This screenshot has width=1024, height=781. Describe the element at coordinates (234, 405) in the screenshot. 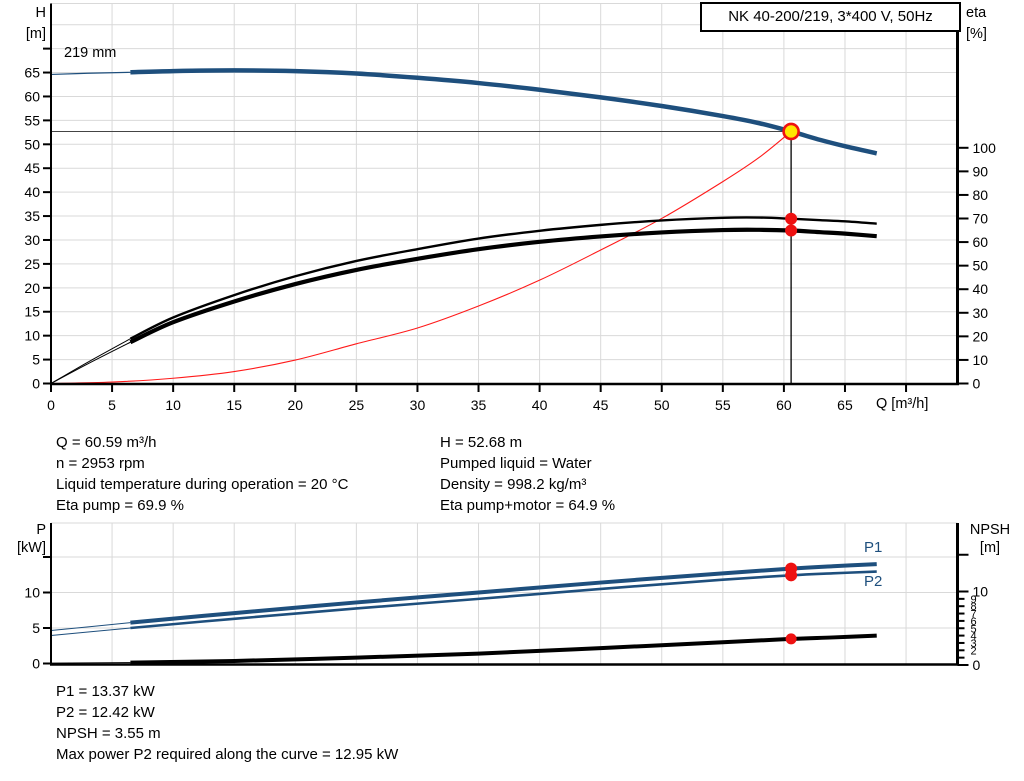

I see `svg-text: 15` at that location.